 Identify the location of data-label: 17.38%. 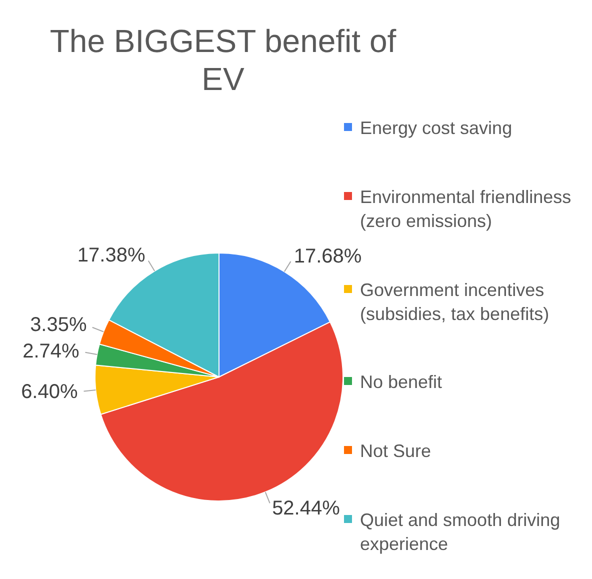
(111, 255).